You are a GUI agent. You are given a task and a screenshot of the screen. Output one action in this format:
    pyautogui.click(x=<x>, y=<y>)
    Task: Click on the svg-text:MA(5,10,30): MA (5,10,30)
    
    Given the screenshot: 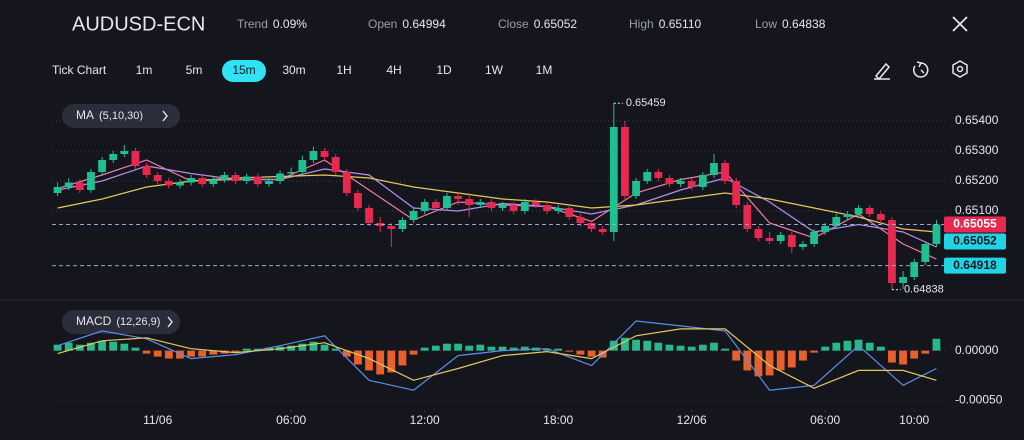 What is the action you would take?
    pyautogui.click(x=109, y=115)
    